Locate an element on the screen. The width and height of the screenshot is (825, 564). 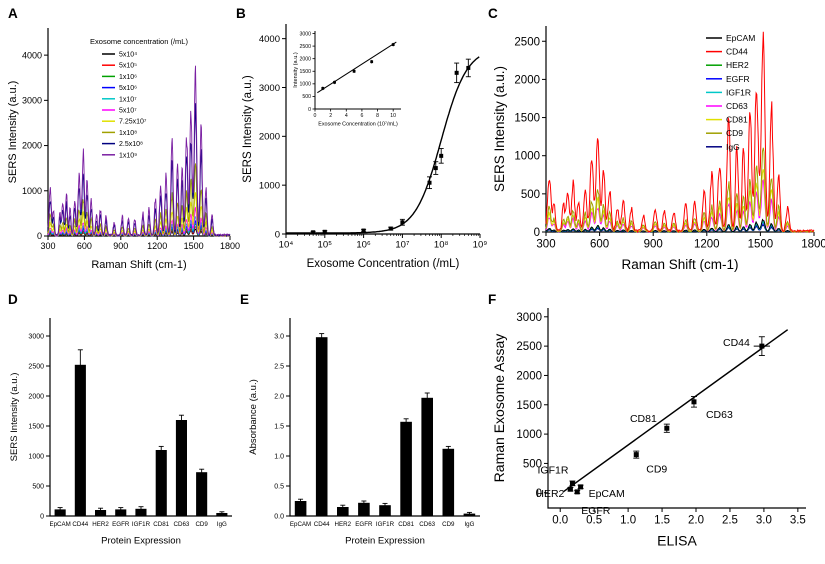
x-tick-label: 900 is located at coordinates (120, 246).